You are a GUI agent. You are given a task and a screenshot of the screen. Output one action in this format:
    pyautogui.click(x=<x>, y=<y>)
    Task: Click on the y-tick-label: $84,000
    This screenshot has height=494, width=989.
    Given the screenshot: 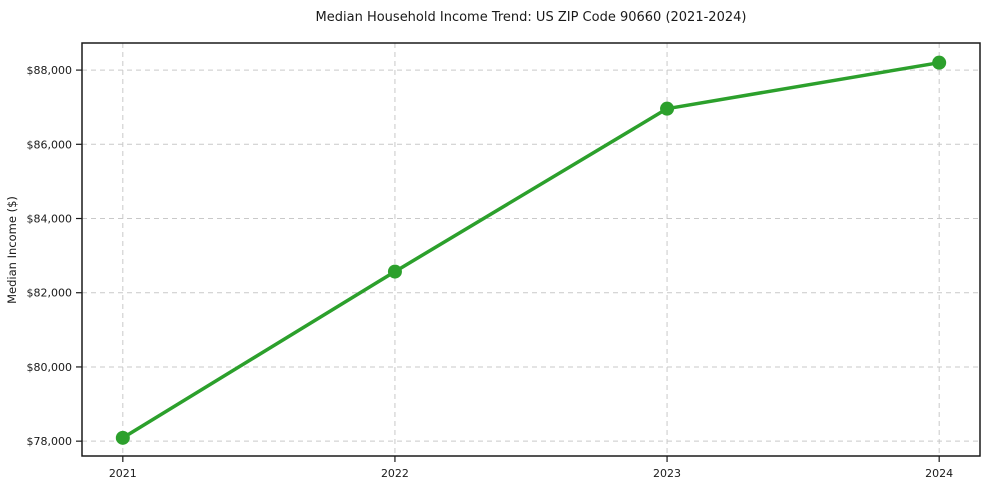 What is the action you would take?
    pyautogui.click(x=50, y=219)
    